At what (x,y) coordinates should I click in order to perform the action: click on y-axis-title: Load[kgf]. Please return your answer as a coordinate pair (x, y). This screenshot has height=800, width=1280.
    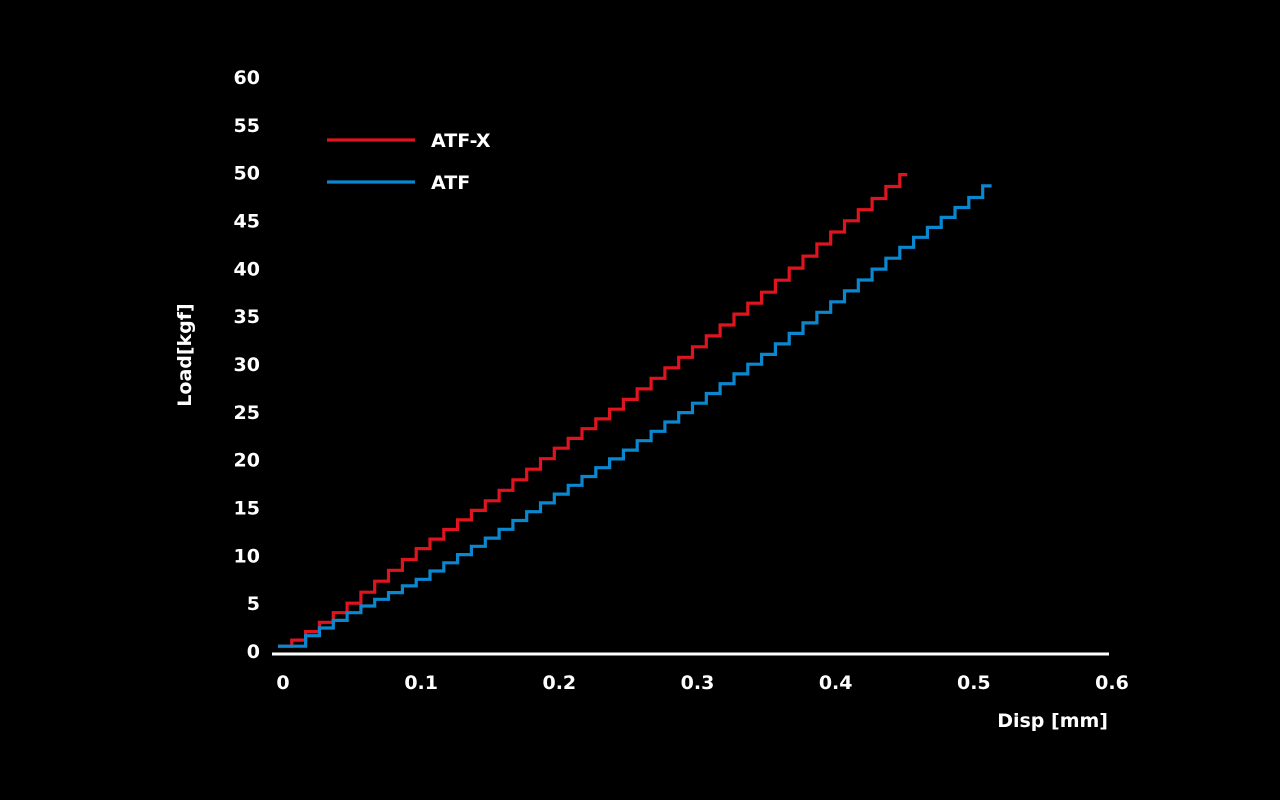
    Looking at the image, I should click on (185, 354).